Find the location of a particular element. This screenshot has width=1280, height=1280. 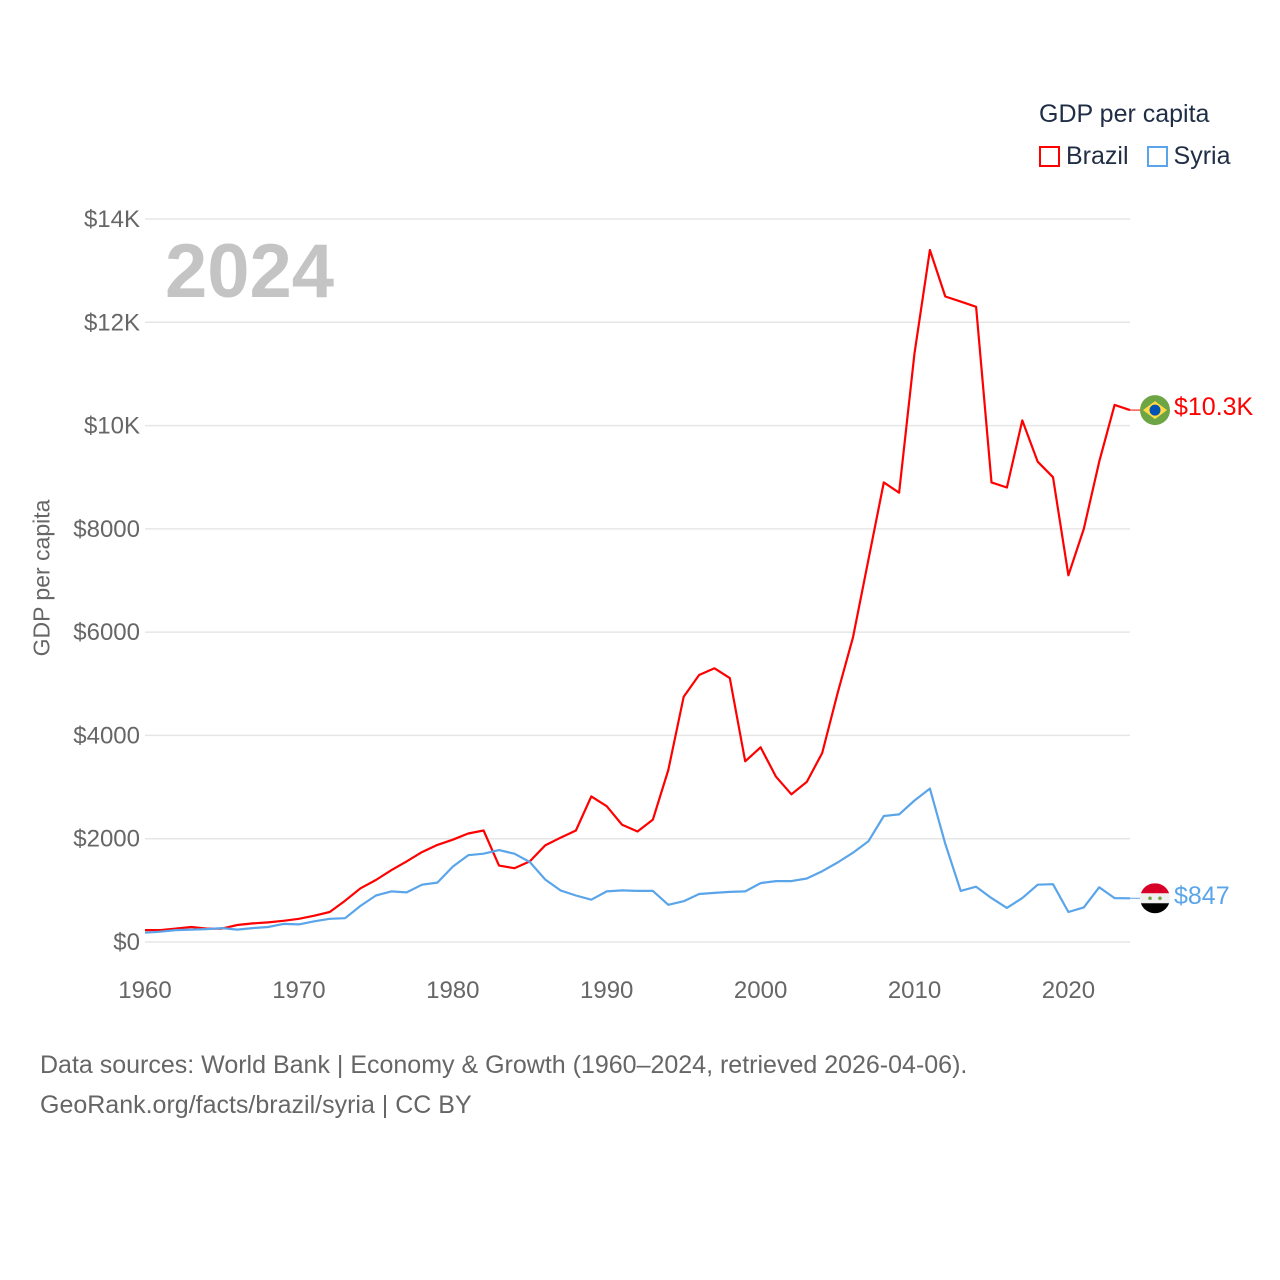

x-tick-label: 1960 is located at coordinates (144, 990).